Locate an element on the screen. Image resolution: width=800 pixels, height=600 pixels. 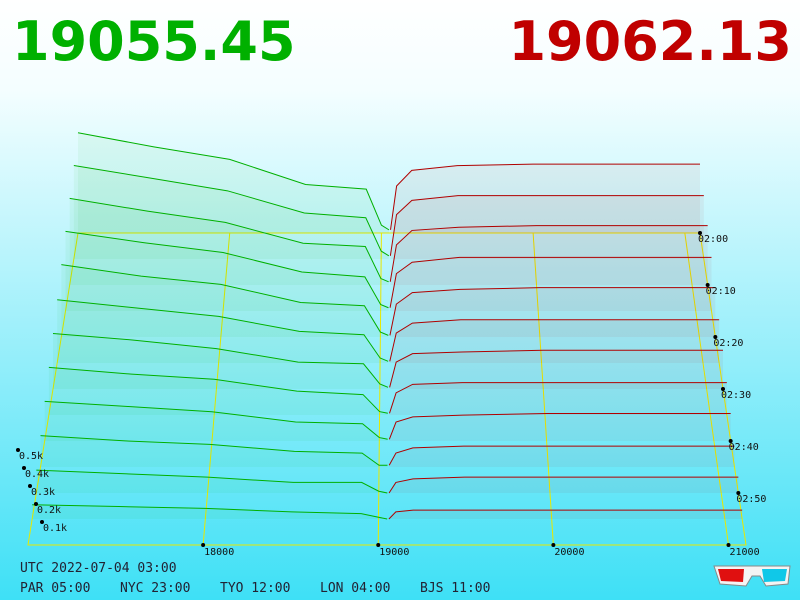
volume-tick-label: 0.5k is located at coordinates (31, 456).